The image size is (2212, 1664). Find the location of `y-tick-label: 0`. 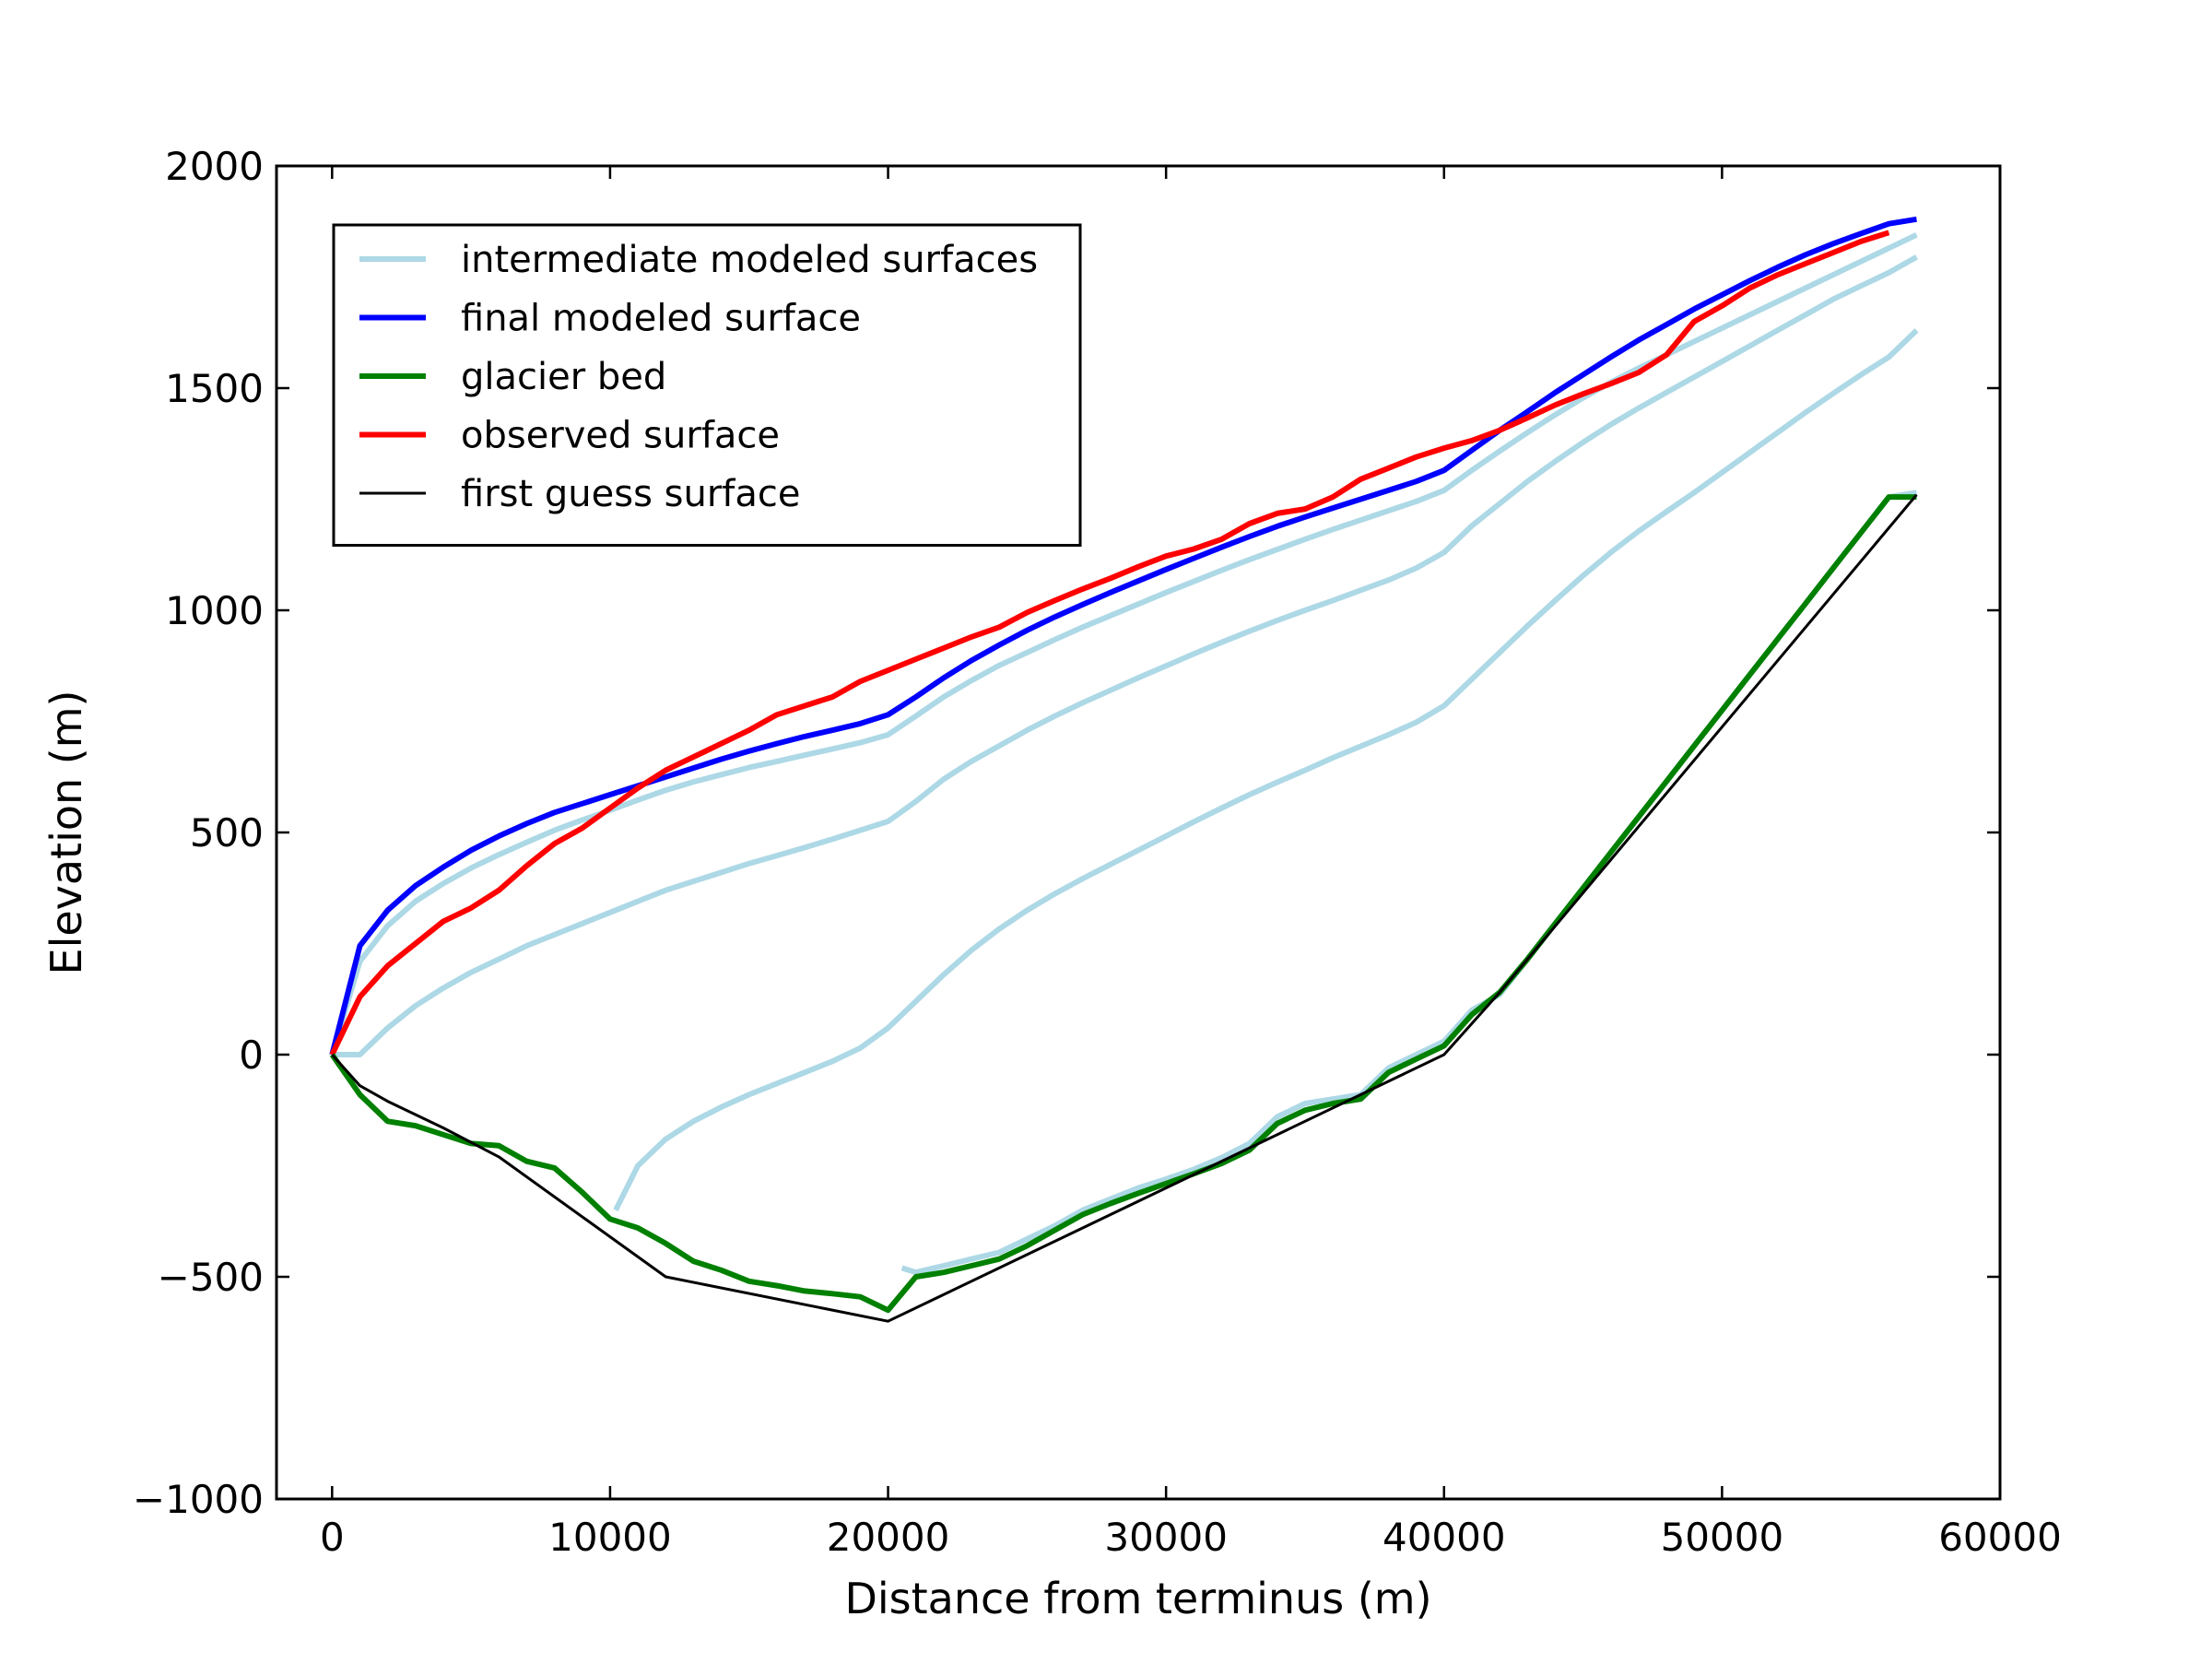

y-tick-label: 0 is located at coordinates (251, 1055).